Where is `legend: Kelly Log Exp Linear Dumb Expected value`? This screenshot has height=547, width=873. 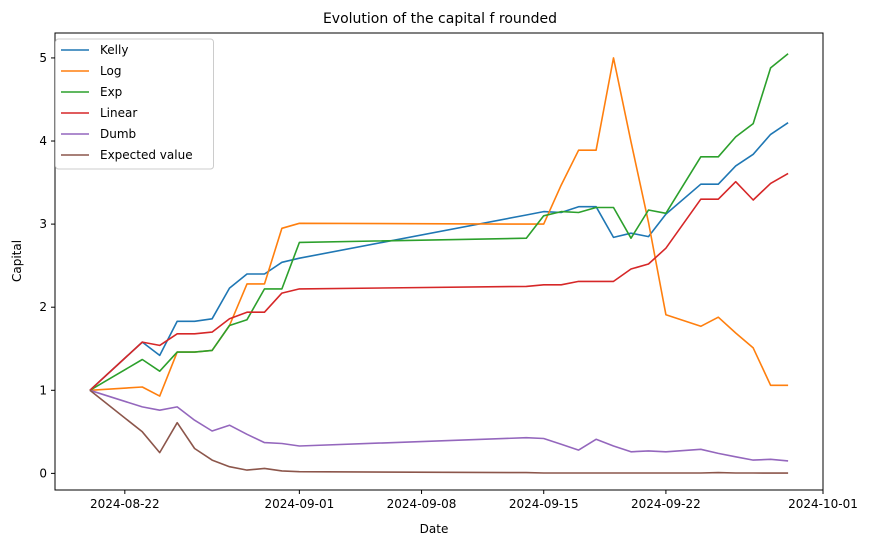
legend: Kelly Log Exp Linear Dumb Expected value is located at coordinates (134, 104).